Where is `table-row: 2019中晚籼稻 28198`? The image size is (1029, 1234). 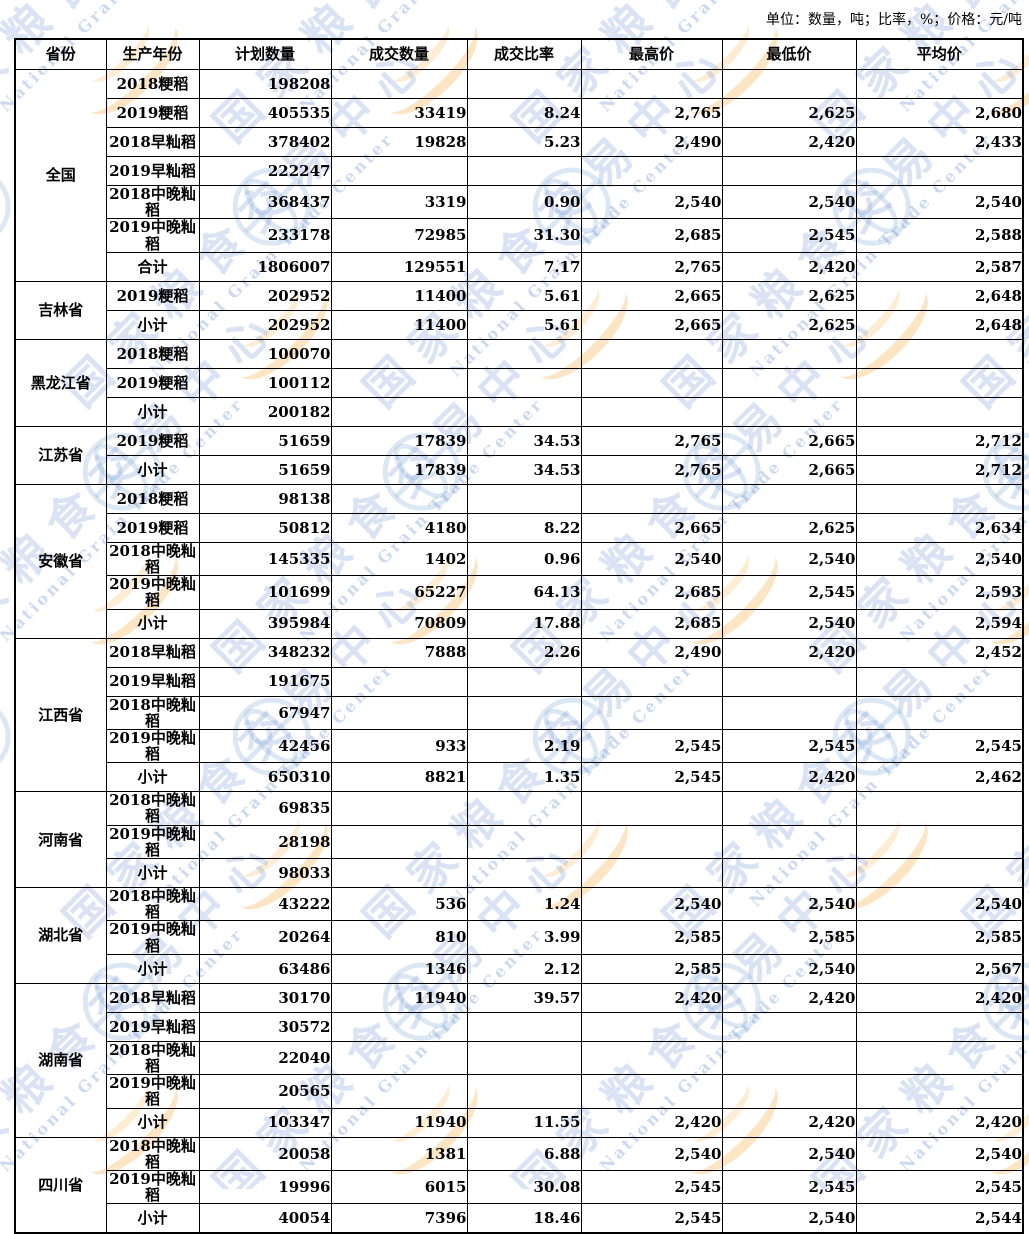 table-row: 2019中晚籼稻 28198 is located at coordinates (519, 842).